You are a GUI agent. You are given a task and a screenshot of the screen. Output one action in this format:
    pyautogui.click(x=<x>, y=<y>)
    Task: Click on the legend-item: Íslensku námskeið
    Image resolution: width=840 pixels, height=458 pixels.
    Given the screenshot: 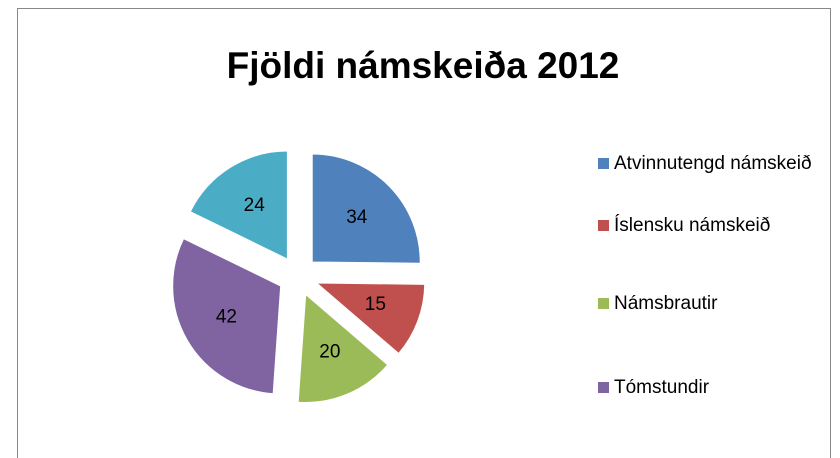 What is the action you would take?
    pyautogui.click(x=684, y=225)
    